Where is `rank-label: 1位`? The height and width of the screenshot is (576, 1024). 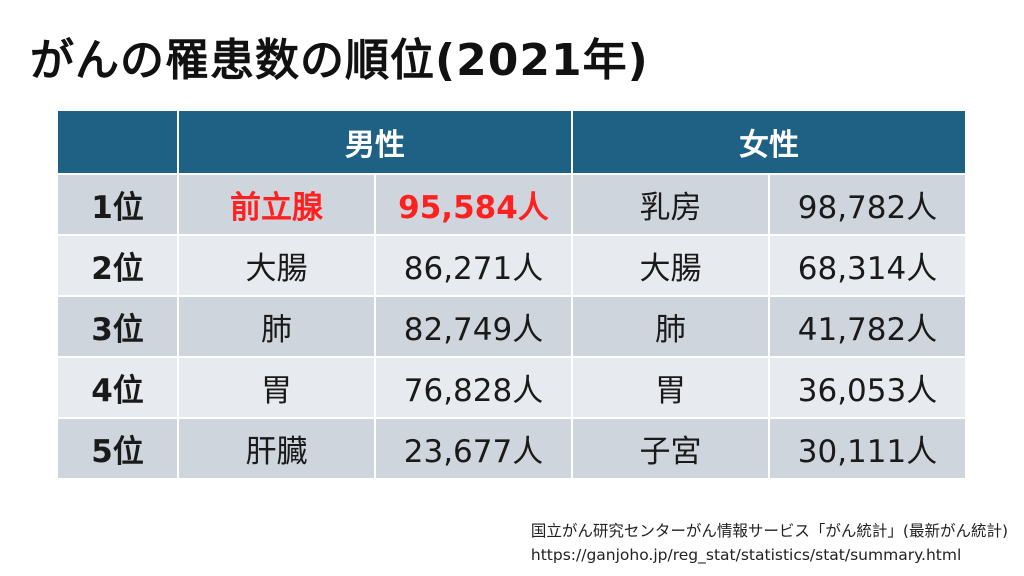
rank-label: 1位 is located at coordinates (117, 204).